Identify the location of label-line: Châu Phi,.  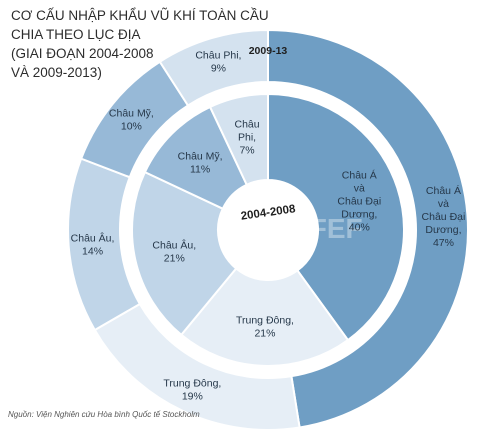
(218, 56).